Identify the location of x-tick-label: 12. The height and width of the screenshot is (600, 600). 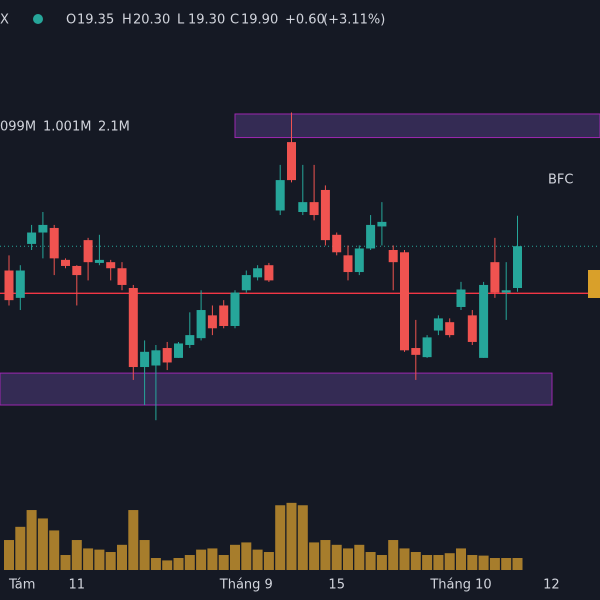
(551, 585).